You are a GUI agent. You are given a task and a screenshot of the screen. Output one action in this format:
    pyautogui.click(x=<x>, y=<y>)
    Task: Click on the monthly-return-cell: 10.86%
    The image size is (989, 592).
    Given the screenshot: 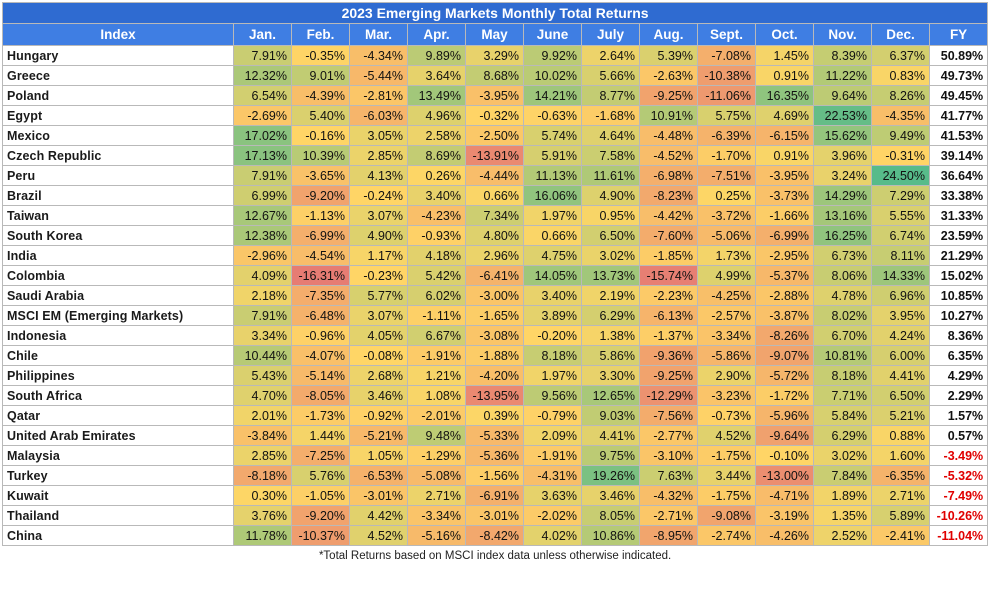 What is the action you would take?
    pyautogui.click(x=610, y=535)
    